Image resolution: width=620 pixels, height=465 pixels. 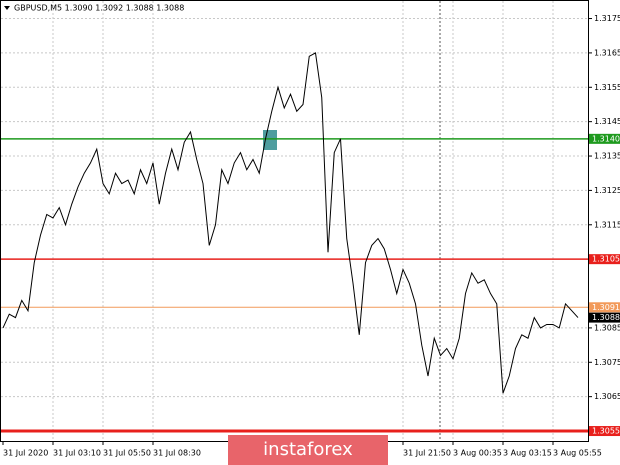 What do you see at coordinates (607, 362) in the screenshot?
I see `y-tick-label: 1.3075` at bounding box center [607, 362].